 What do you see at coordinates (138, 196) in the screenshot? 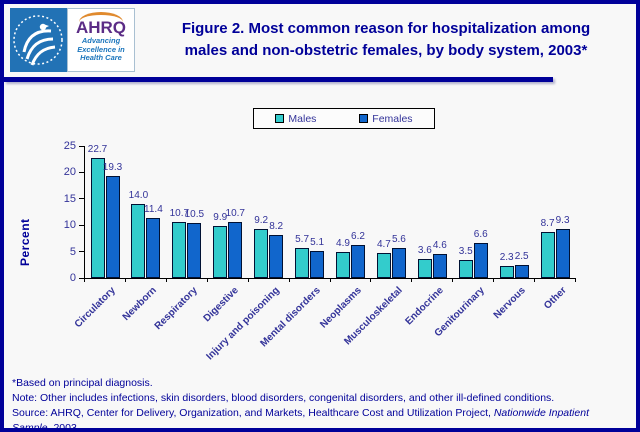
I see `value-label: 14.0` at bounding box center [138, 196].